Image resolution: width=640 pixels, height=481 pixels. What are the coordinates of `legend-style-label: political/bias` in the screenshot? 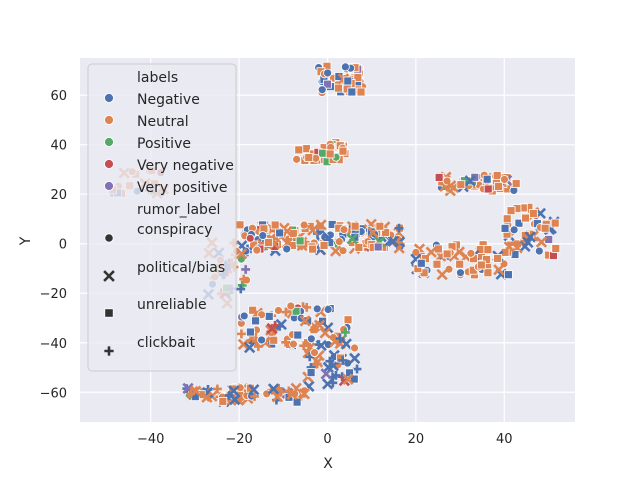 It's located at (181, 268).